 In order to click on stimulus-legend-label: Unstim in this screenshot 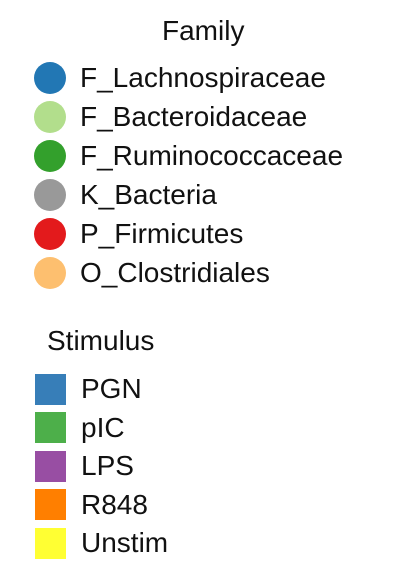, I will do `click(125, 542)`.